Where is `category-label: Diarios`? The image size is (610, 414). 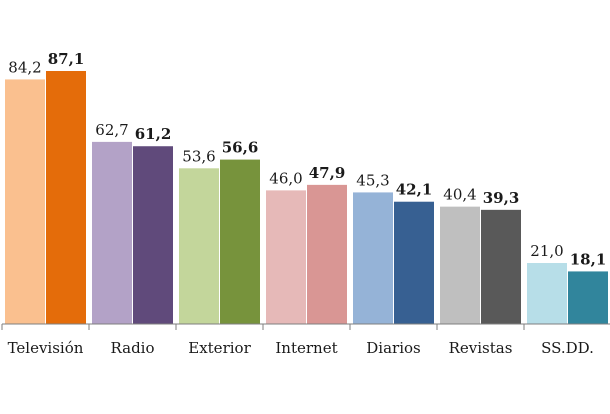
category-label: Diarios is located at coordinates (393, 348).